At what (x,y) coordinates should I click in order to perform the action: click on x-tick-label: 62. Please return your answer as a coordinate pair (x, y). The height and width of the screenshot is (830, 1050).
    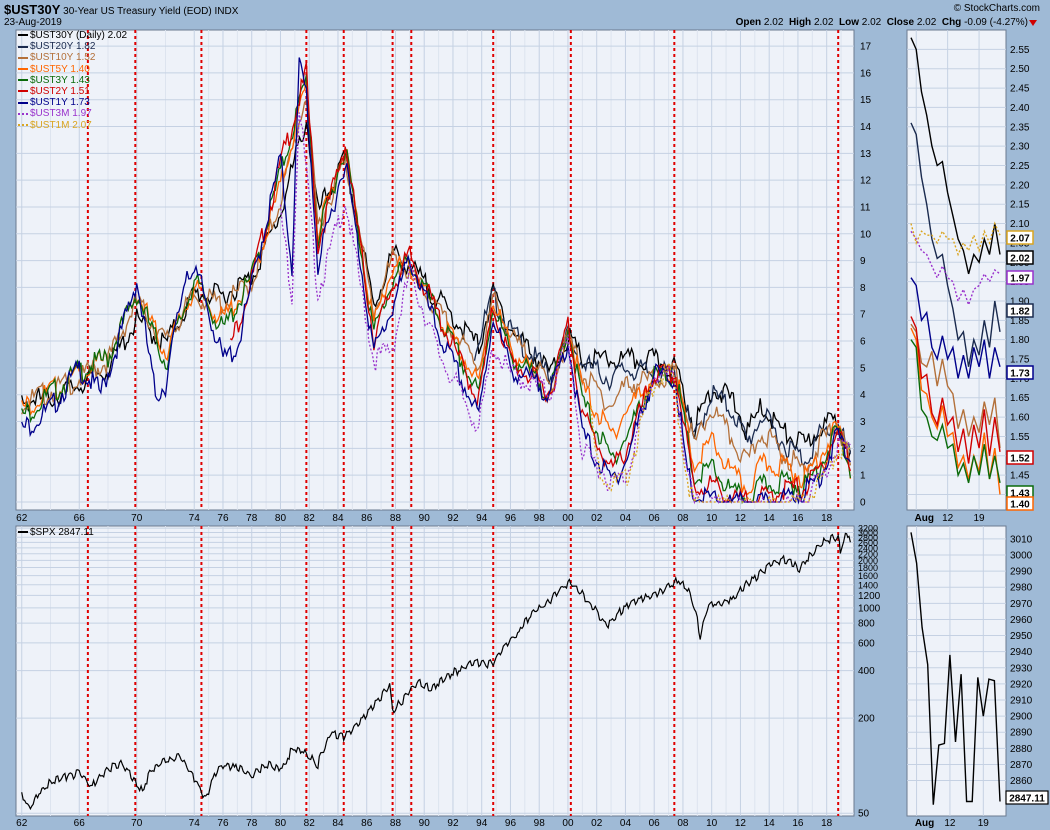
    Looking at the image, I should click on (22, 823).